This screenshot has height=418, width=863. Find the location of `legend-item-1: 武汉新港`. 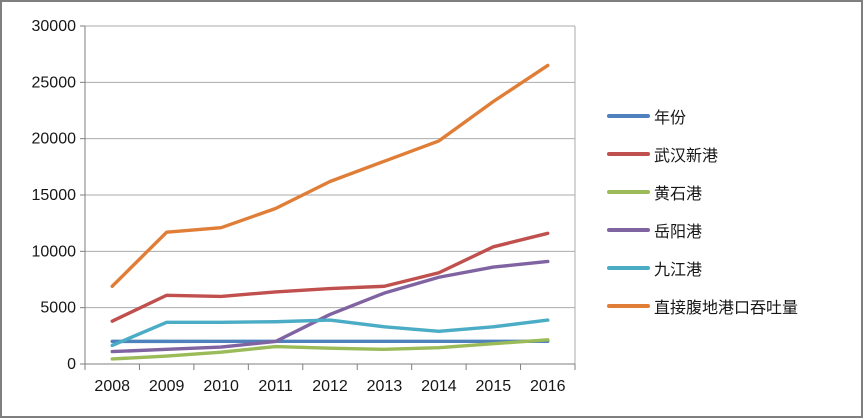

legend-item-1: 武汉新港 is located at coordinates (702, 154).